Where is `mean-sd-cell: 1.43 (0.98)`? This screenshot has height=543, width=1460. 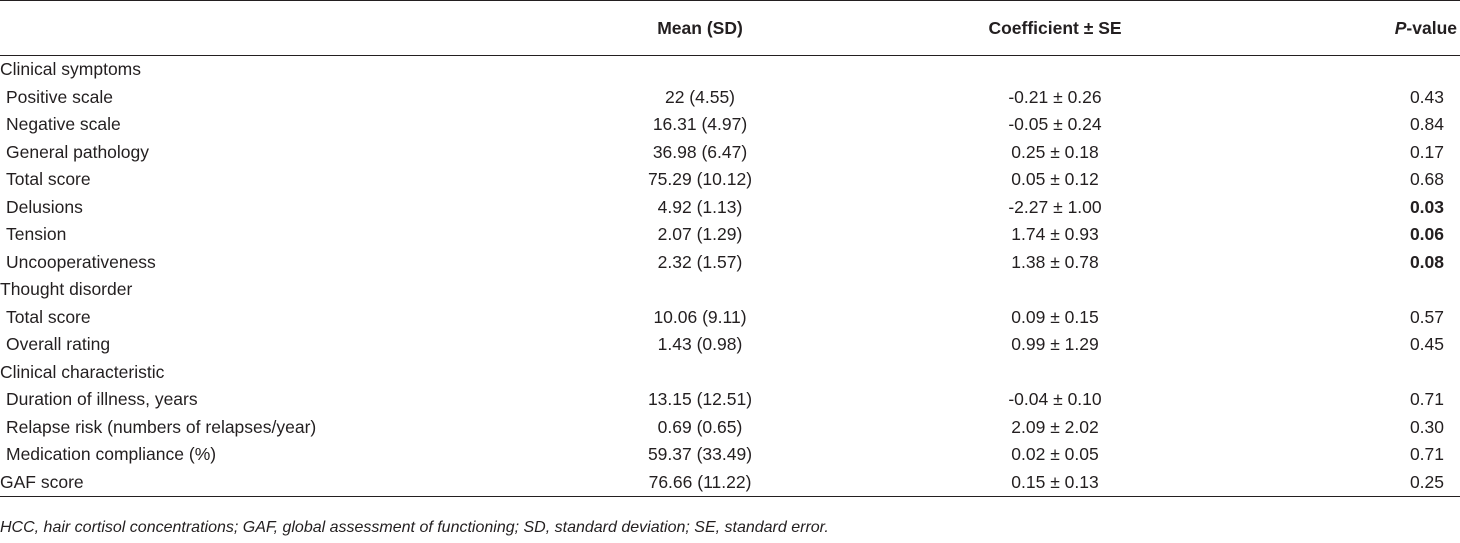
mean-sd-cell: 1.43 (0.98) is located at coordinates (700, 344).